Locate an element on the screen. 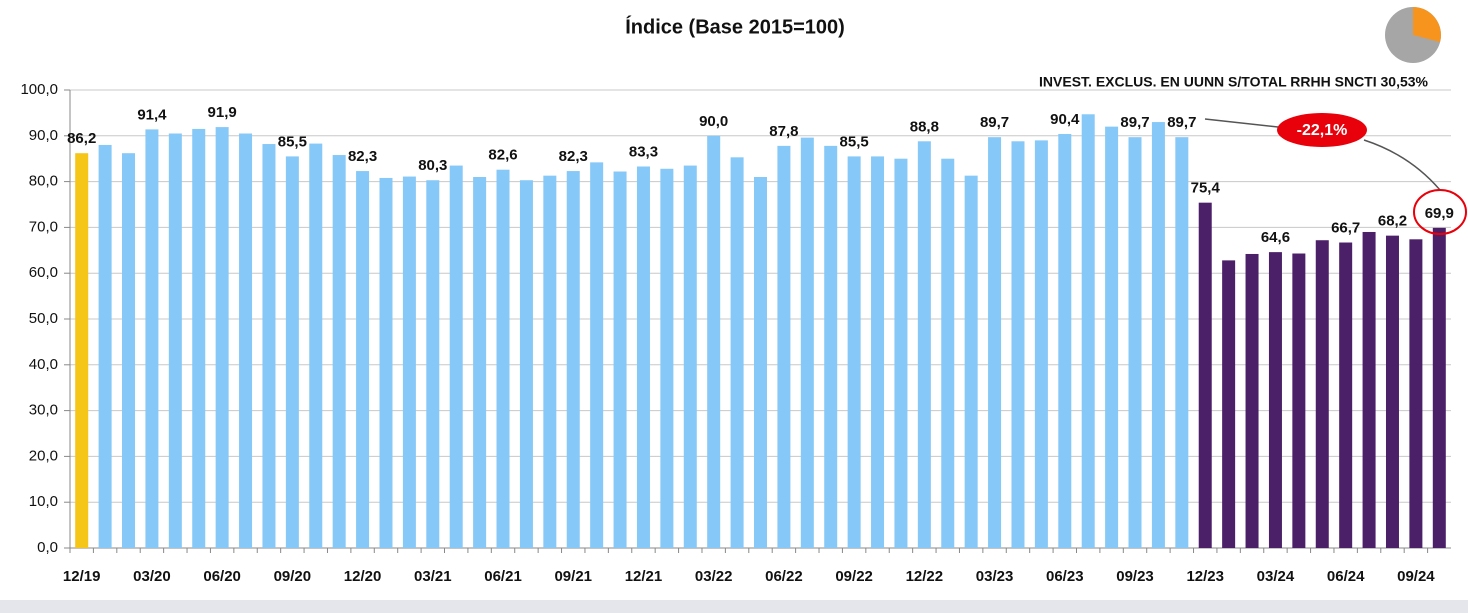 The width and height of the screenshot is (1468, 613). pie-icon is located at coordinates (1413, 35).